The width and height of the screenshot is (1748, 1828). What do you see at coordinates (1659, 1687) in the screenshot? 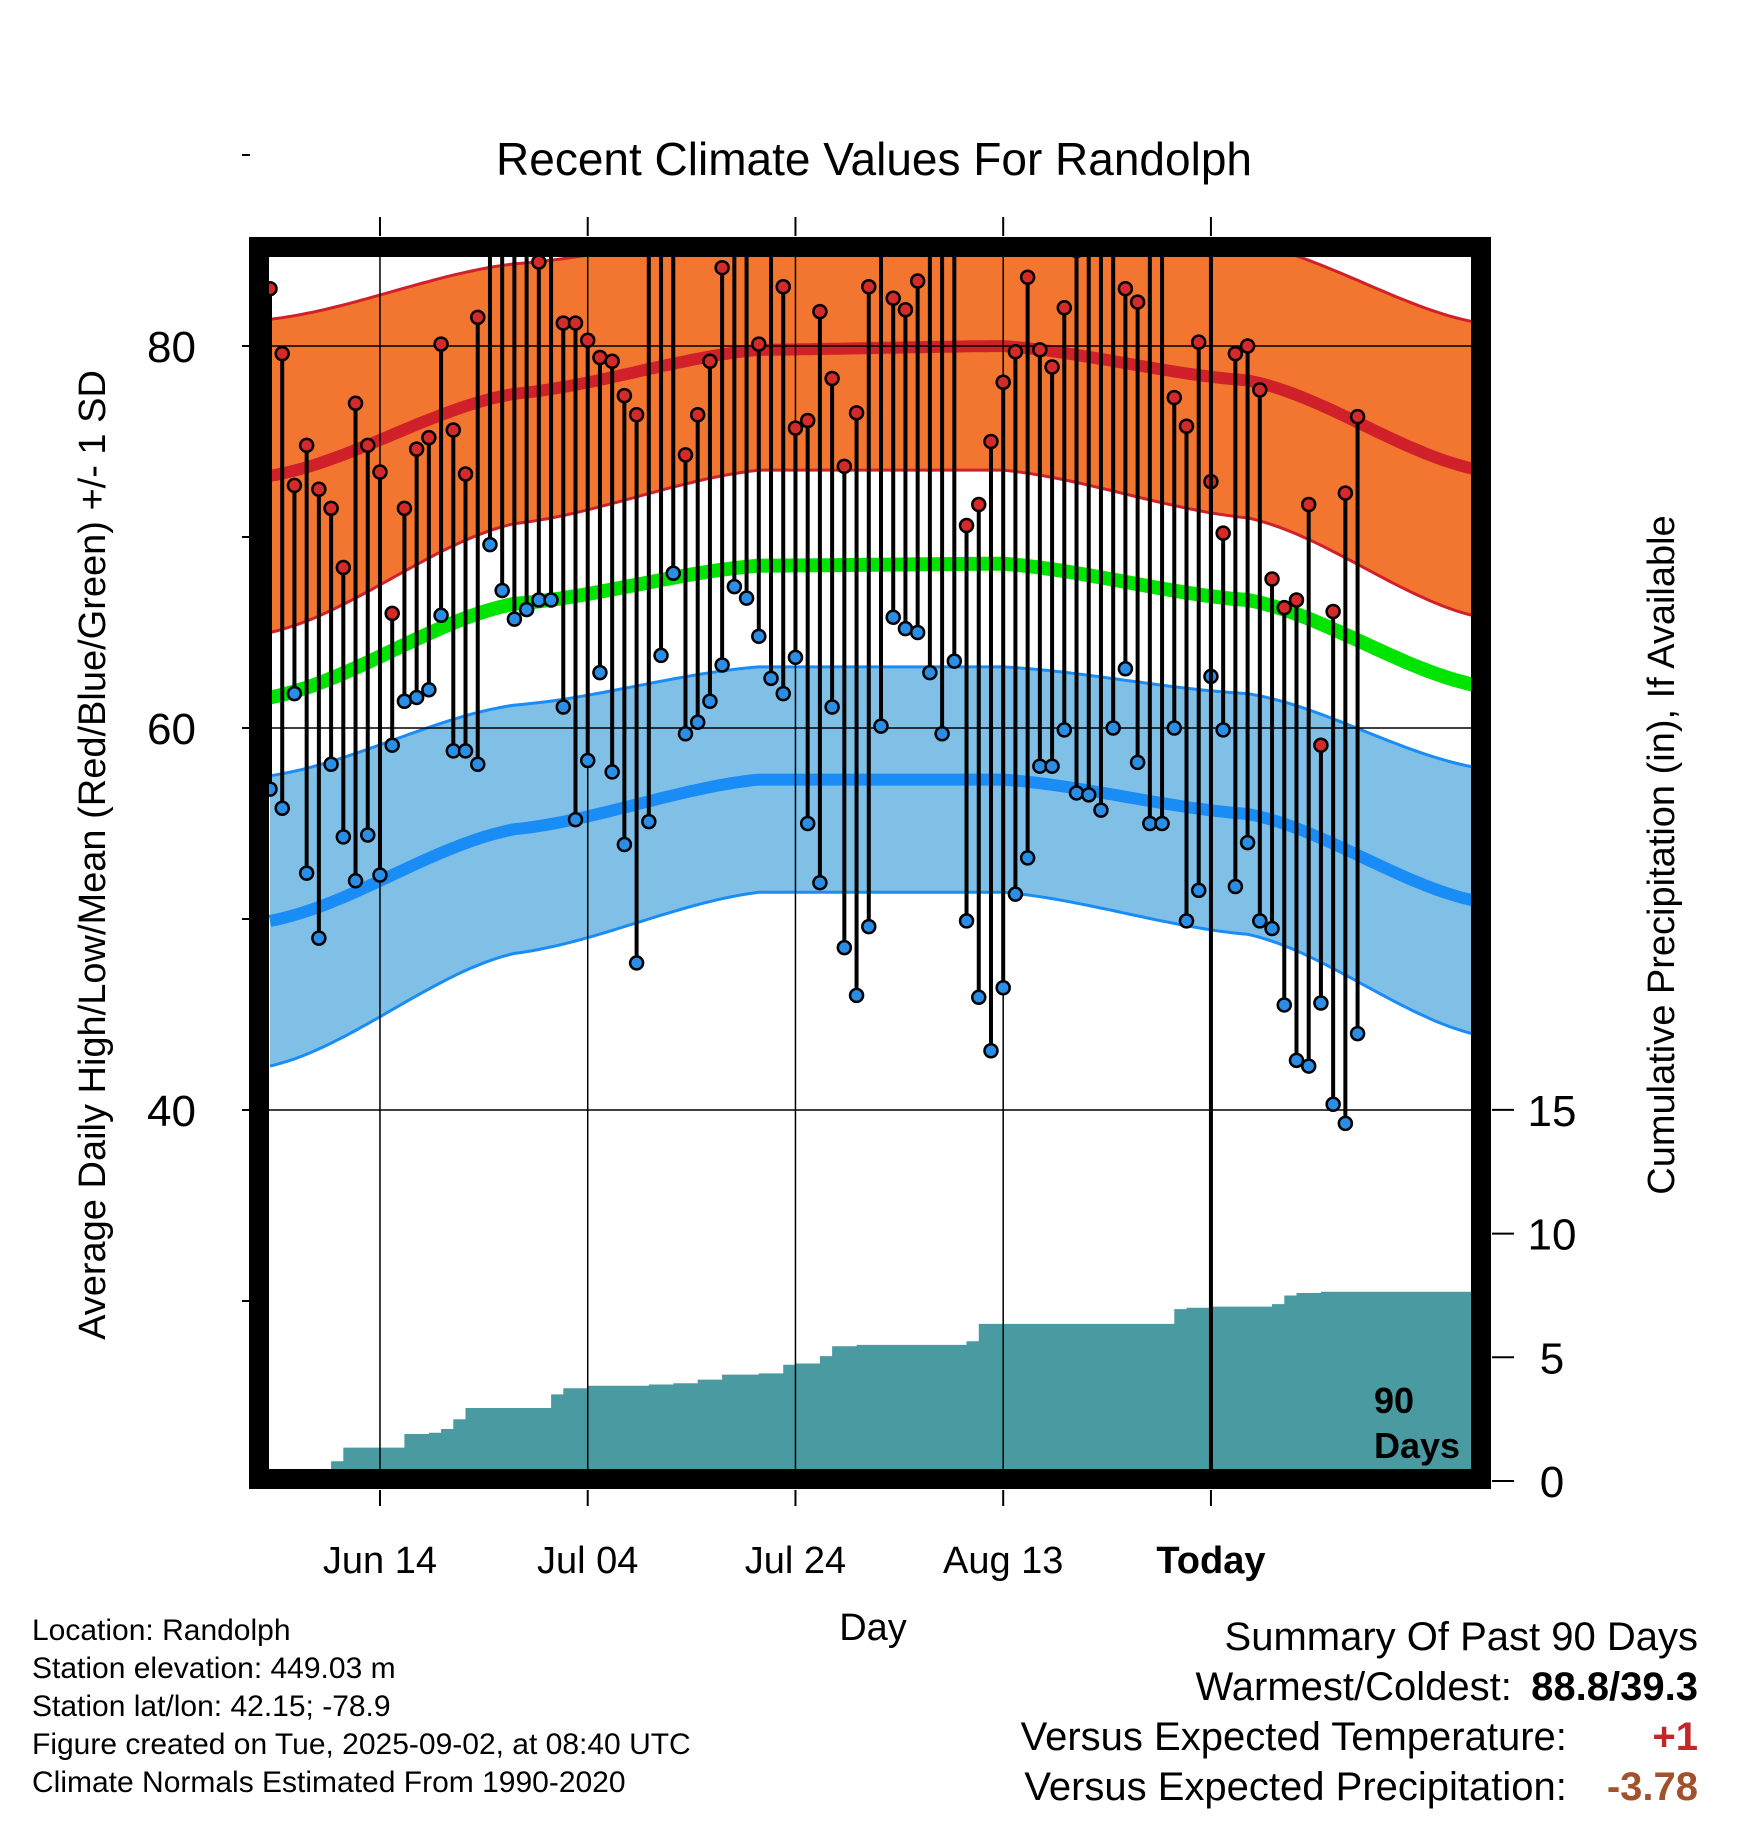
I see `coldest-value: 39.3` at bounding box center [1659, 1687].